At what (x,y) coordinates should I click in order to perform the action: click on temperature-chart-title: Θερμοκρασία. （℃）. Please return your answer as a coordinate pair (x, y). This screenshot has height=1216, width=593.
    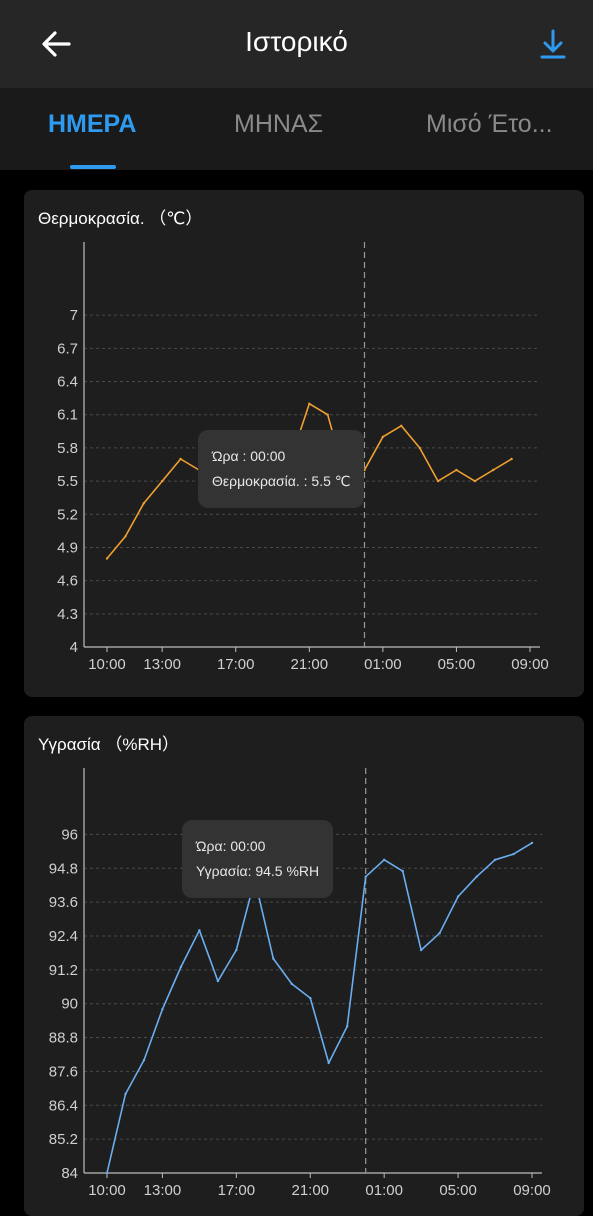
    Looking at the image, I should click on (120, 218).